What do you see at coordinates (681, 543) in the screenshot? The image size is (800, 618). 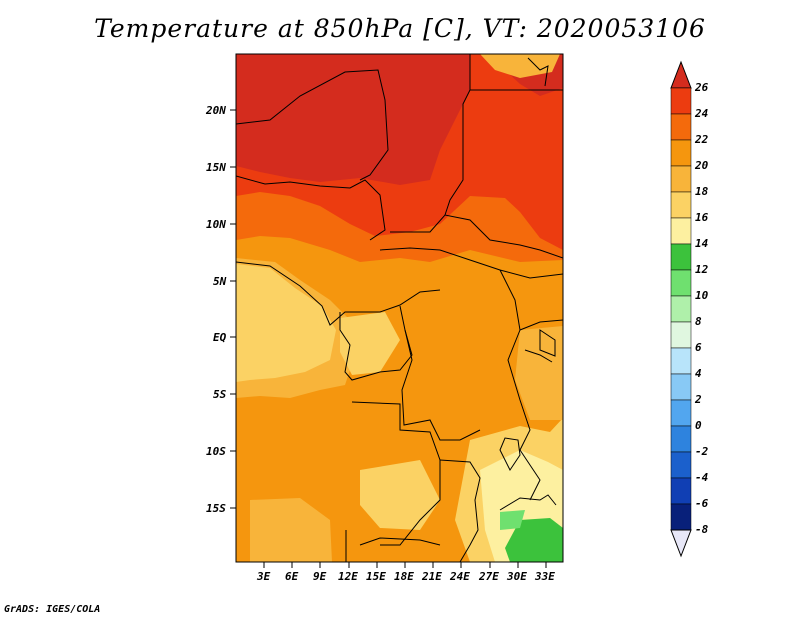 I see `colorbar-bottom-arrow` at bounding box center [681, 543].